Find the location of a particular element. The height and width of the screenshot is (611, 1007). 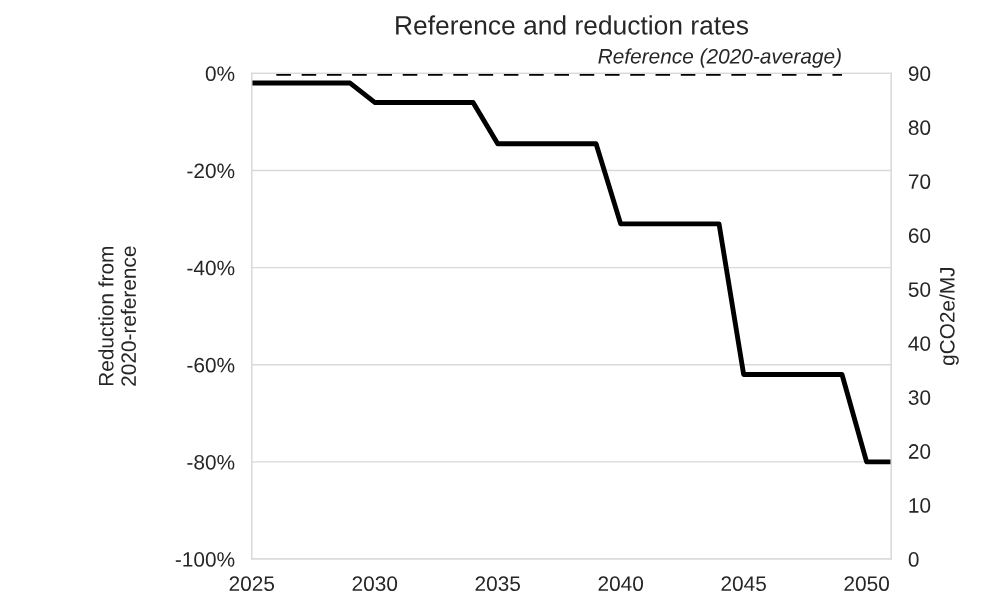

x-tick-label: 2025 is located at coordinates (252, 584).